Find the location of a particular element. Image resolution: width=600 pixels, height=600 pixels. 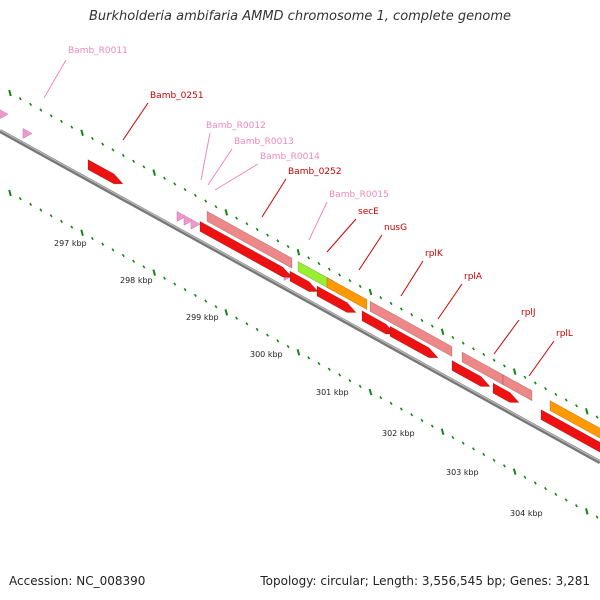

trna-bamb-r0014 is located at coordinates (195, 224).